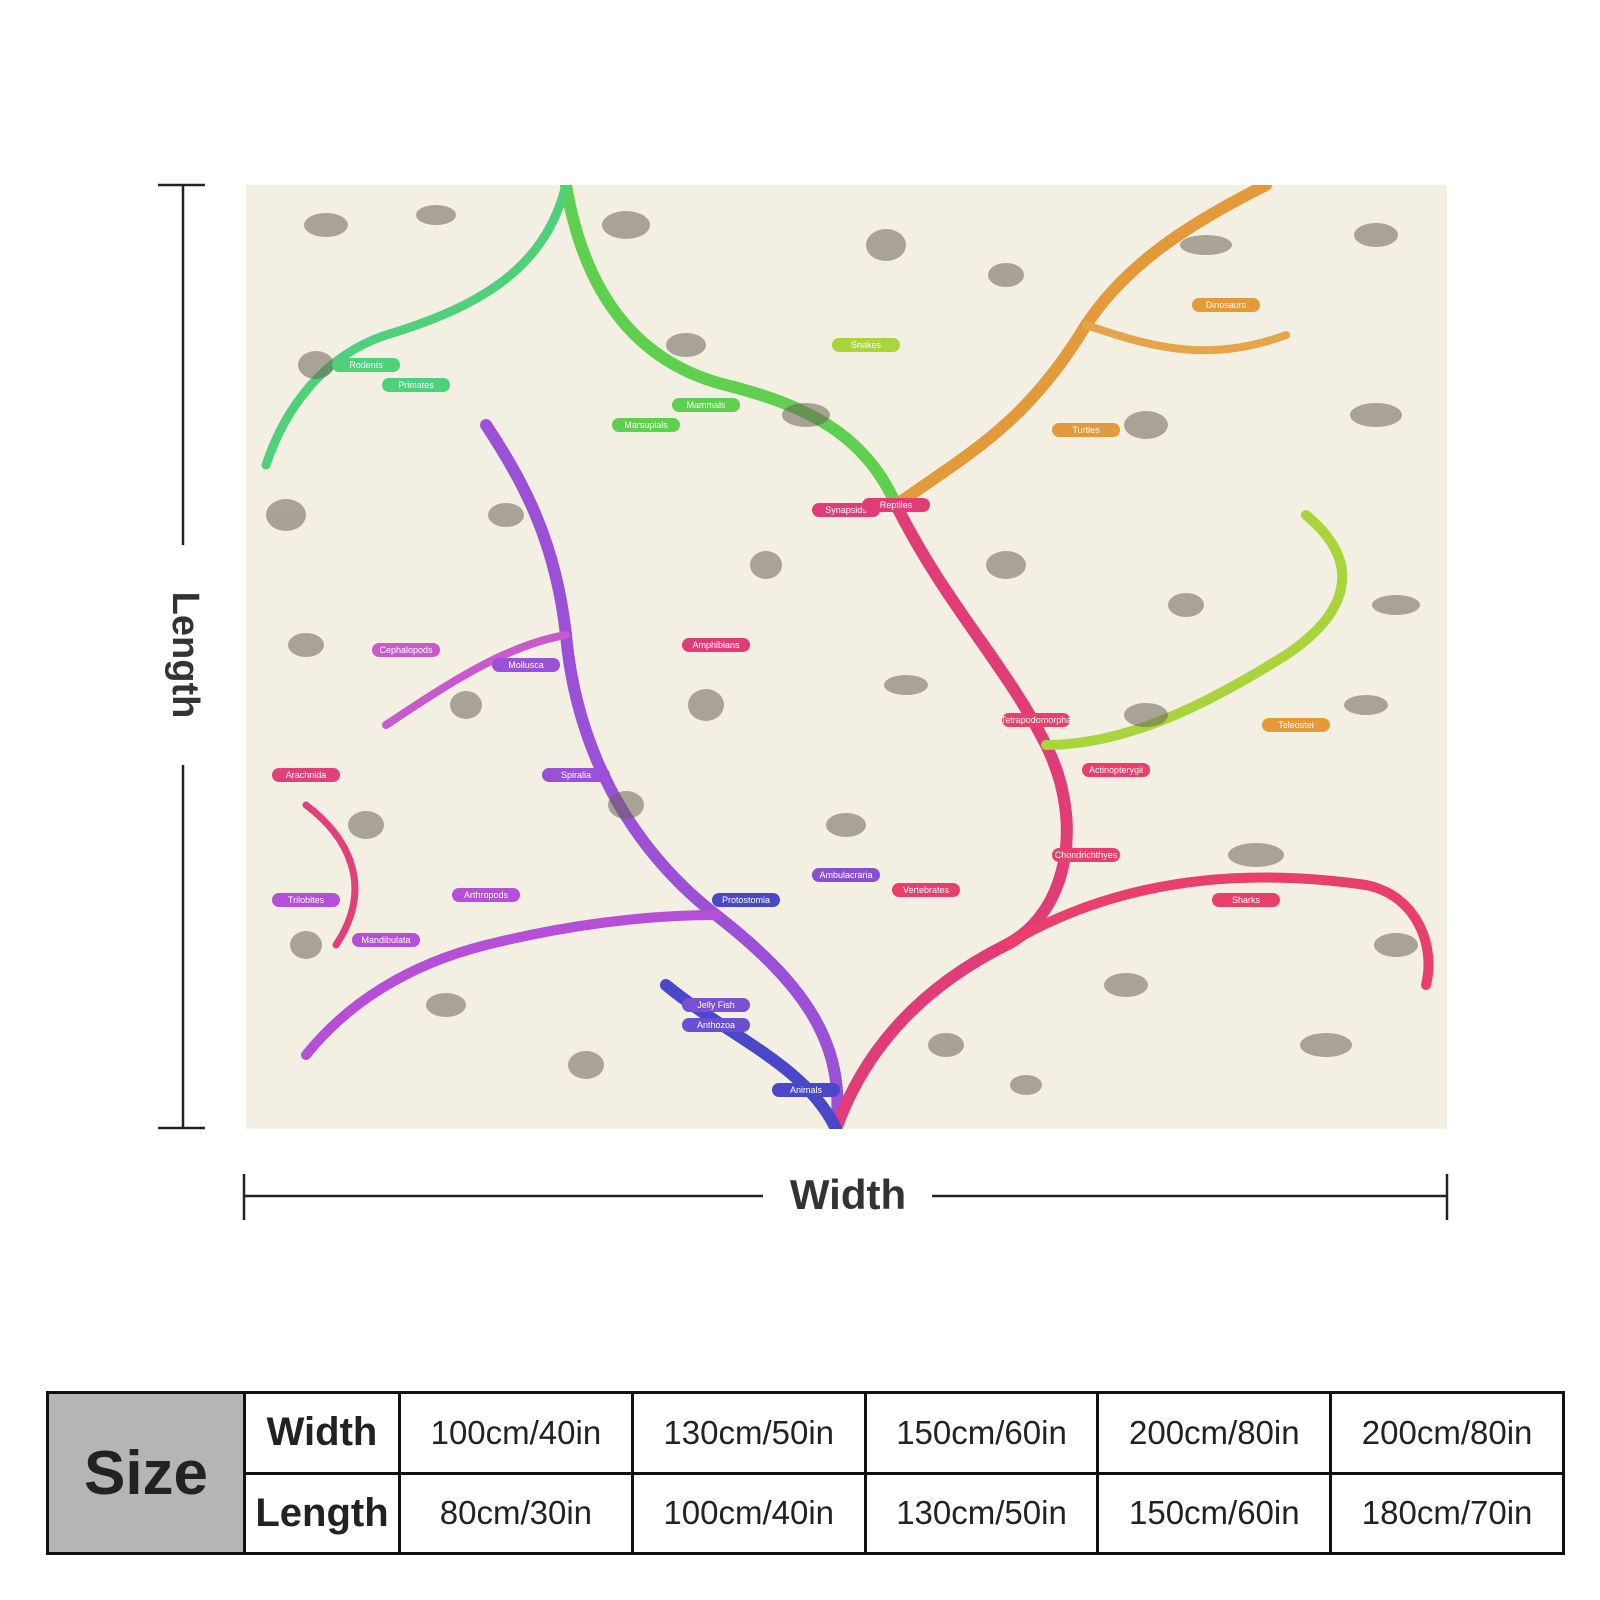 This screenshot has width=1600, height=1600. What do you see at coordinates (322, 1433) in the screenshot?
I see `row-label: Width` at bounding box center [322, 1433].